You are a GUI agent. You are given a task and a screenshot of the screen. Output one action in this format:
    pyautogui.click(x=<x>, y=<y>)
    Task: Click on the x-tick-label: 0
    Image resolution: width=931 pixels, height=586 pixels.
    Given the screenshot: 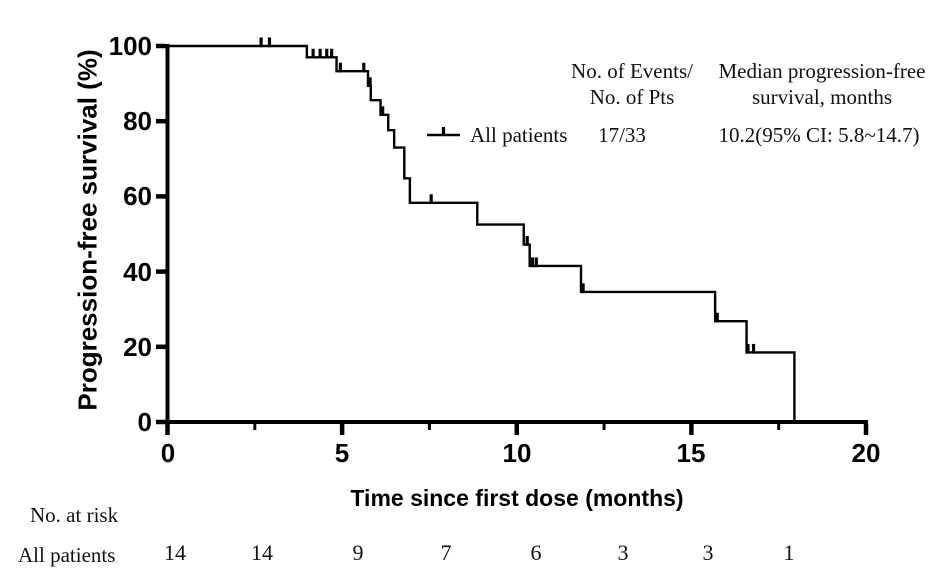 What is the action you would take?
    pyautogui.click(x=168, y=453)
    